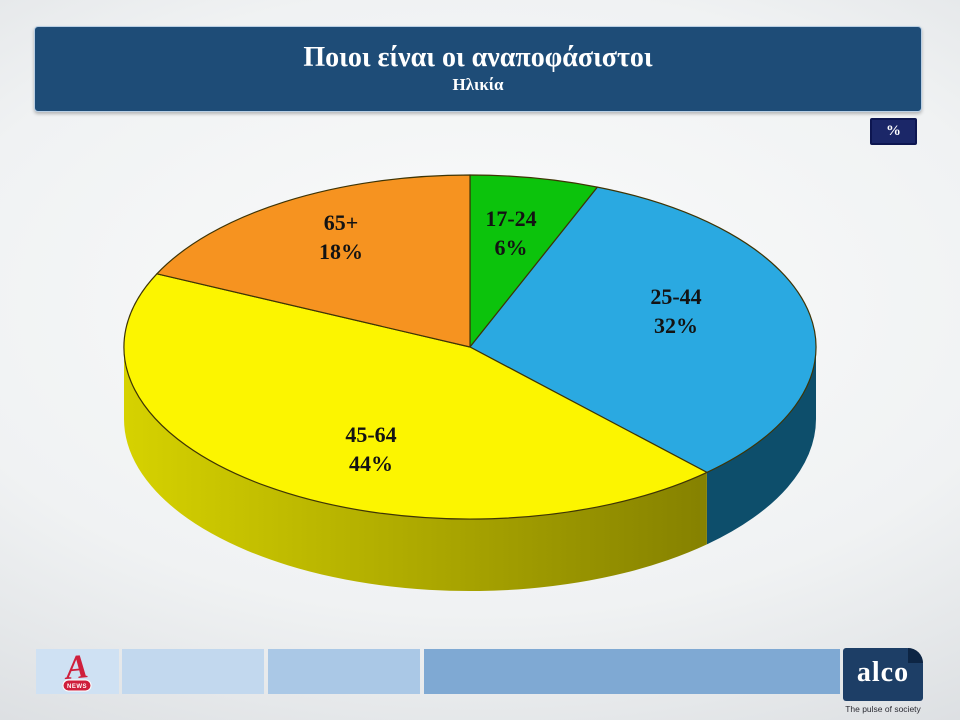 The height and width of the screenshot is (720, 960). Describe the element at coordinates (341, 237) in the screenshot. I see `pie-label-65plus: 65+ 18%` at that location.